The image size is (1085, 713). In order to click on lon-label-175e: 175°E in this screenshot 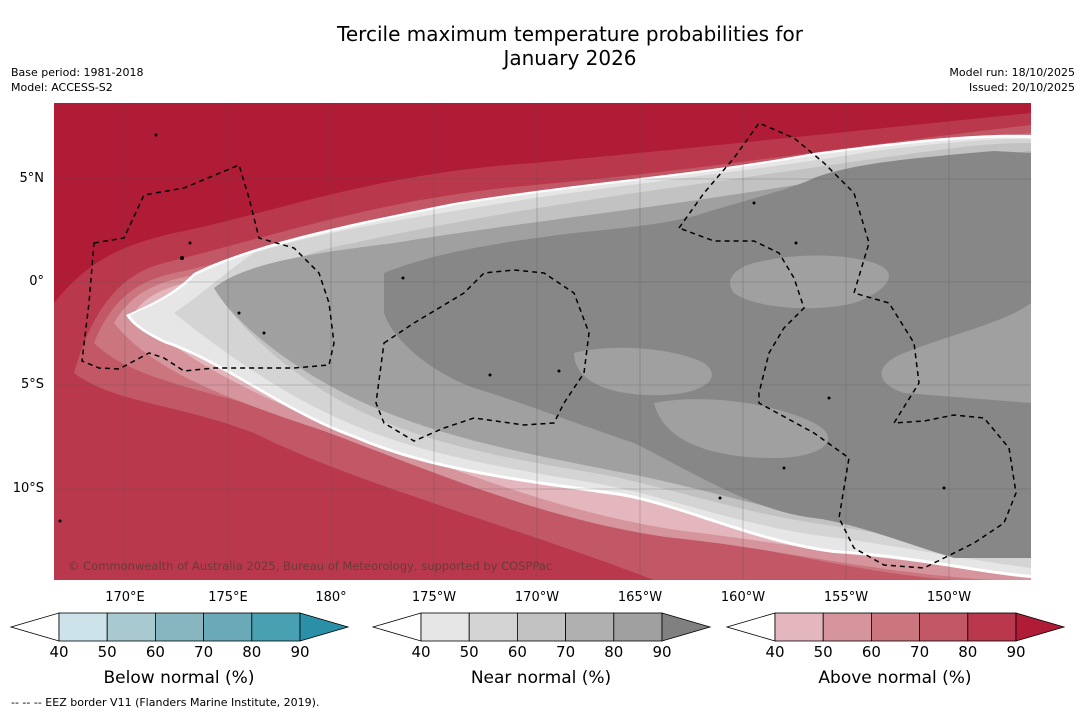, I will do `click(228, 597)`.